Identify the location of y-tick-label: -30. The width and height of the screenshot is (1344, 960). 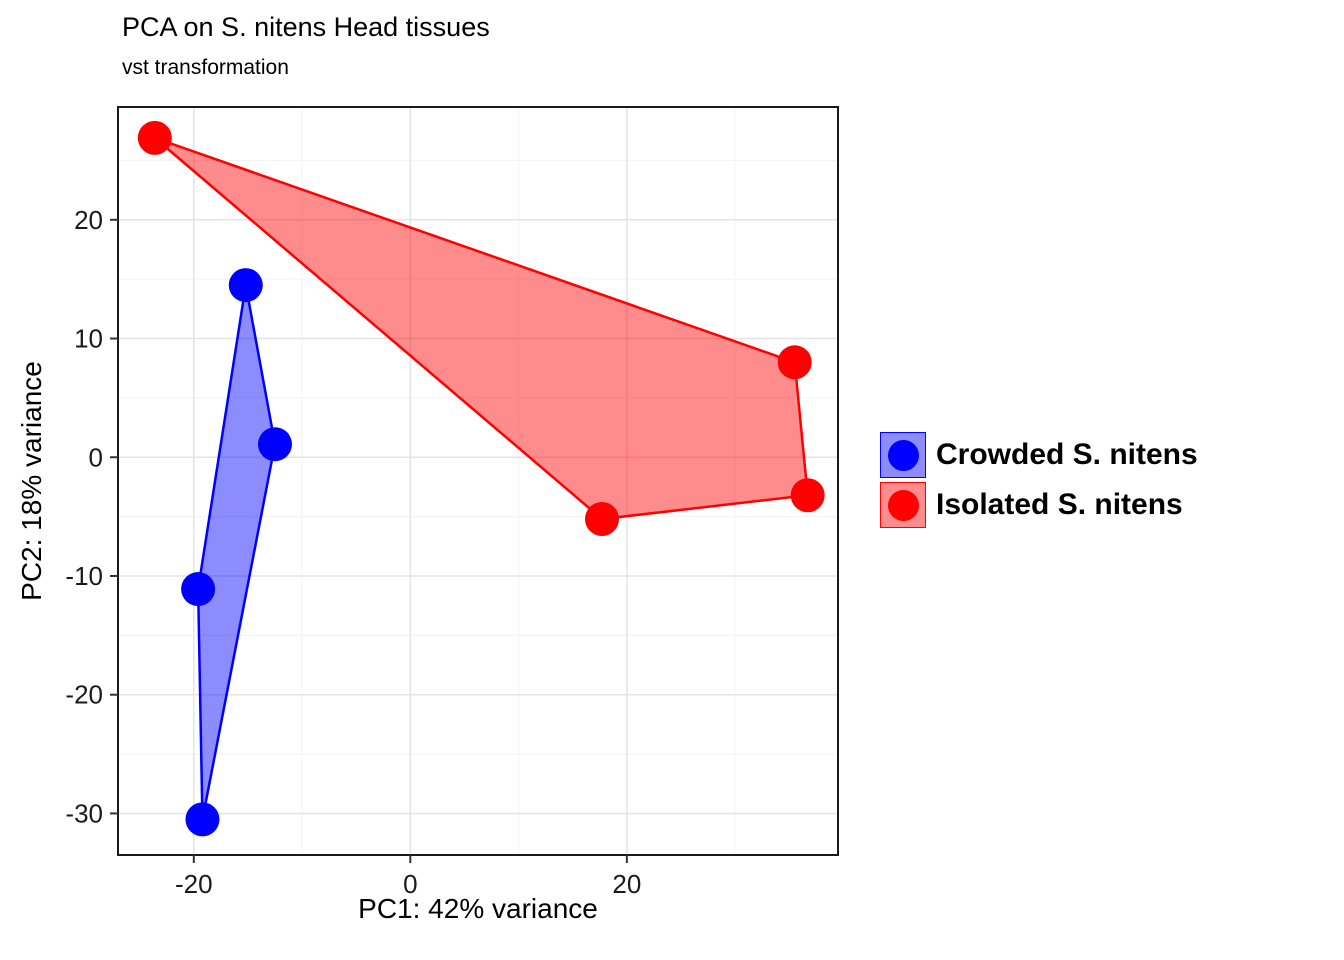
(84, 813).